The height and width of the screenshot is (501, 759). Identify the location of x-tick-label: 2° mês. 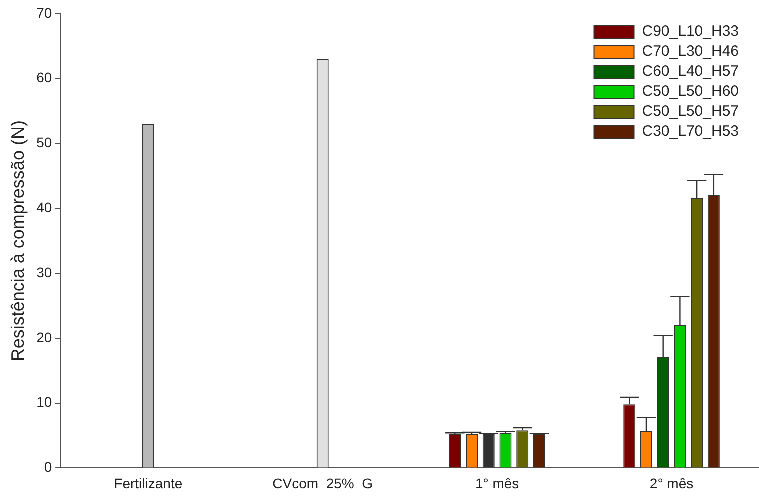
(672, 483).